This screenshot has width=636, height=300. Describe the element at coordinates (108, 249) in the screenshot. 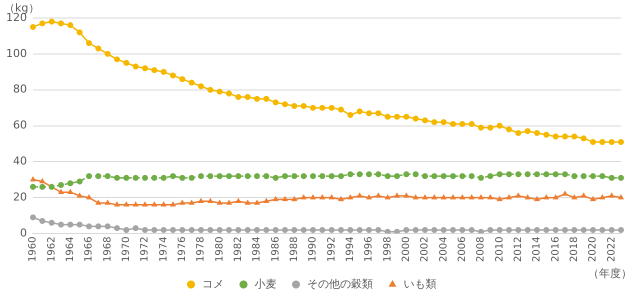

I see `x-tick-label: 1968` at that location.